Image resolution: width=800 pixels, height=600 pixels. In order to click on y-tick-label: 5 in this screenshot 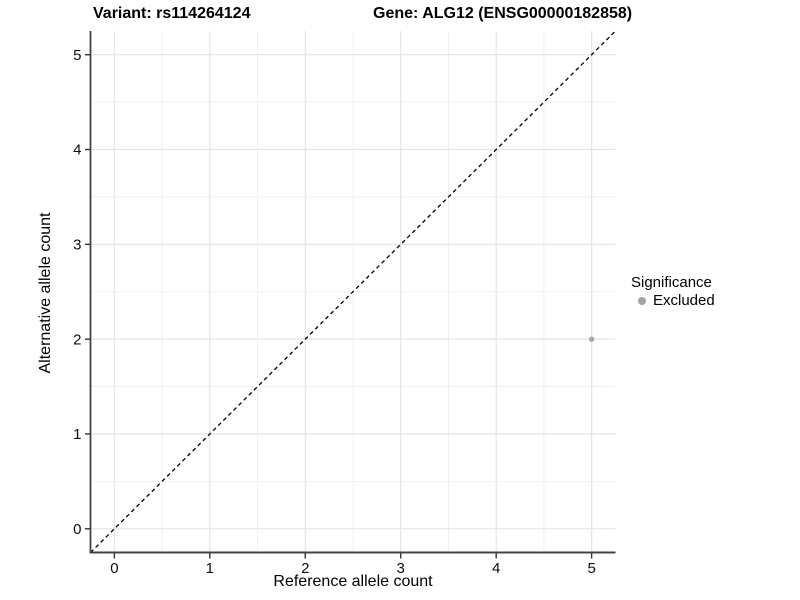, I will do `click(77, 55)`.